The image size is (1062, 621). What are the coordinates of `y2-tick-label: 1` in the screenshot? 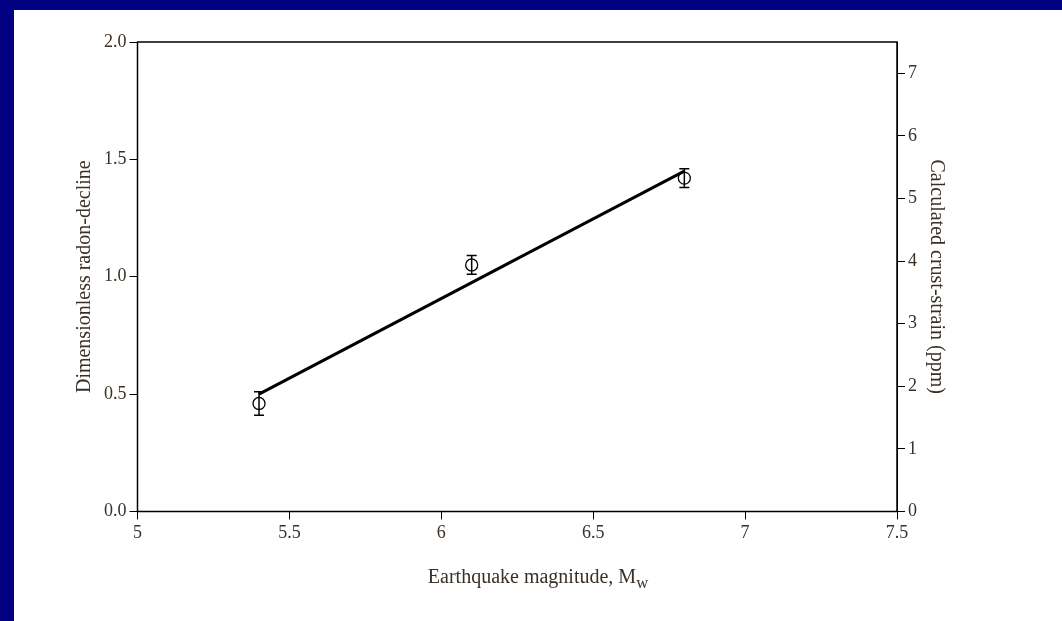 It's located at (912, 447).